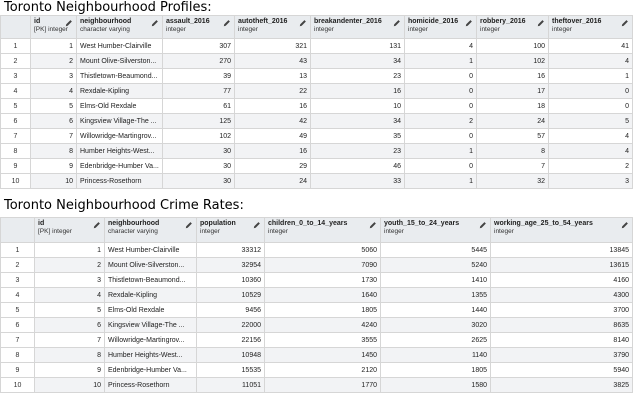  Describe the element at coordinates (322, 250) in the screenshot. I see `table-cell: 5060` at that location.